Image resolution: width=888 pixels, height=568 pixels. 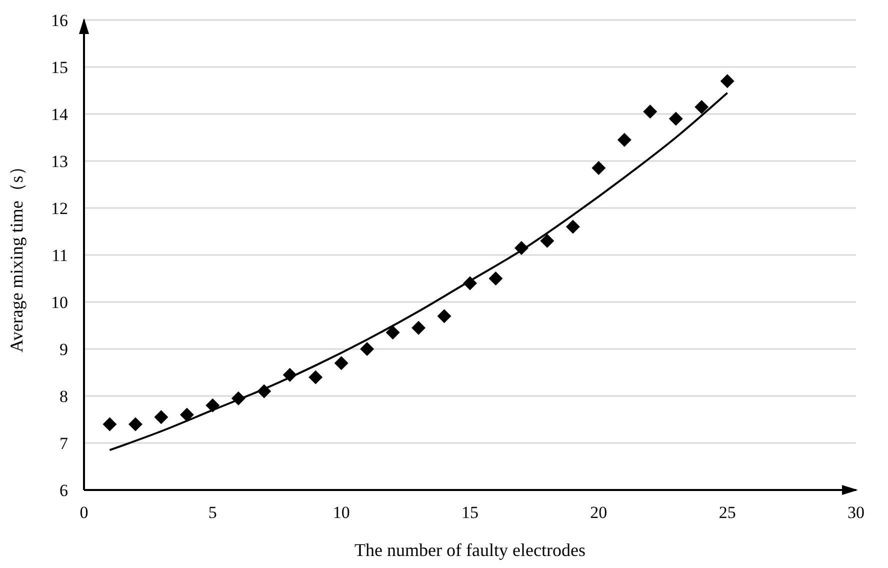 I want to click on x-tick-label: 0, so click(x=84, y=512).